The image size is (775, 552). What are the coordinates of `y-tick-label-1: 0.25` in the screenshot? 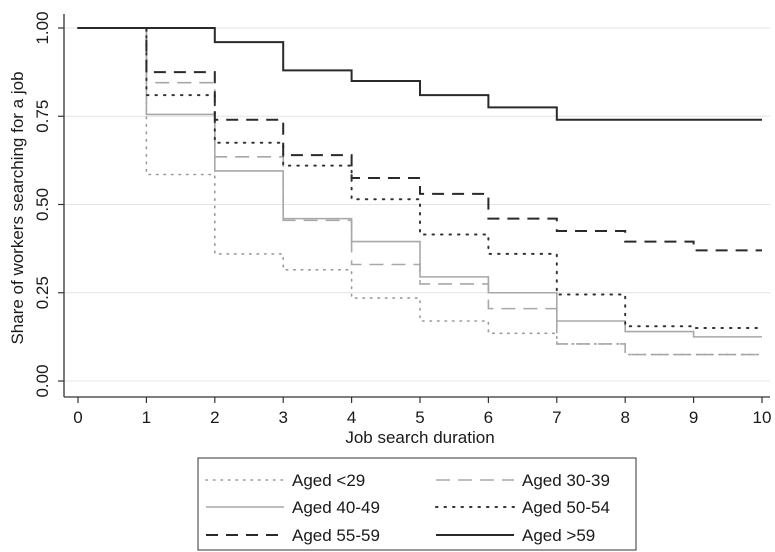 It's located at (42, 292).